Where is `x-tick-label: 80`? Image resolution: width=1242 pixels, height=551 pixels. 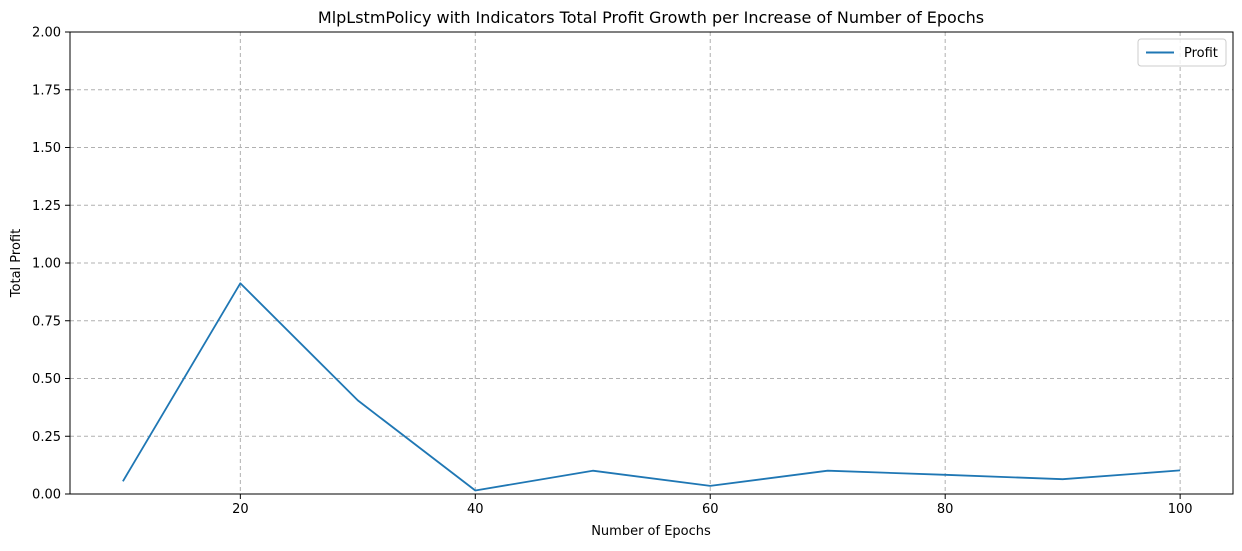 x-tick-label: 80 is located at coordinates (945, 509).